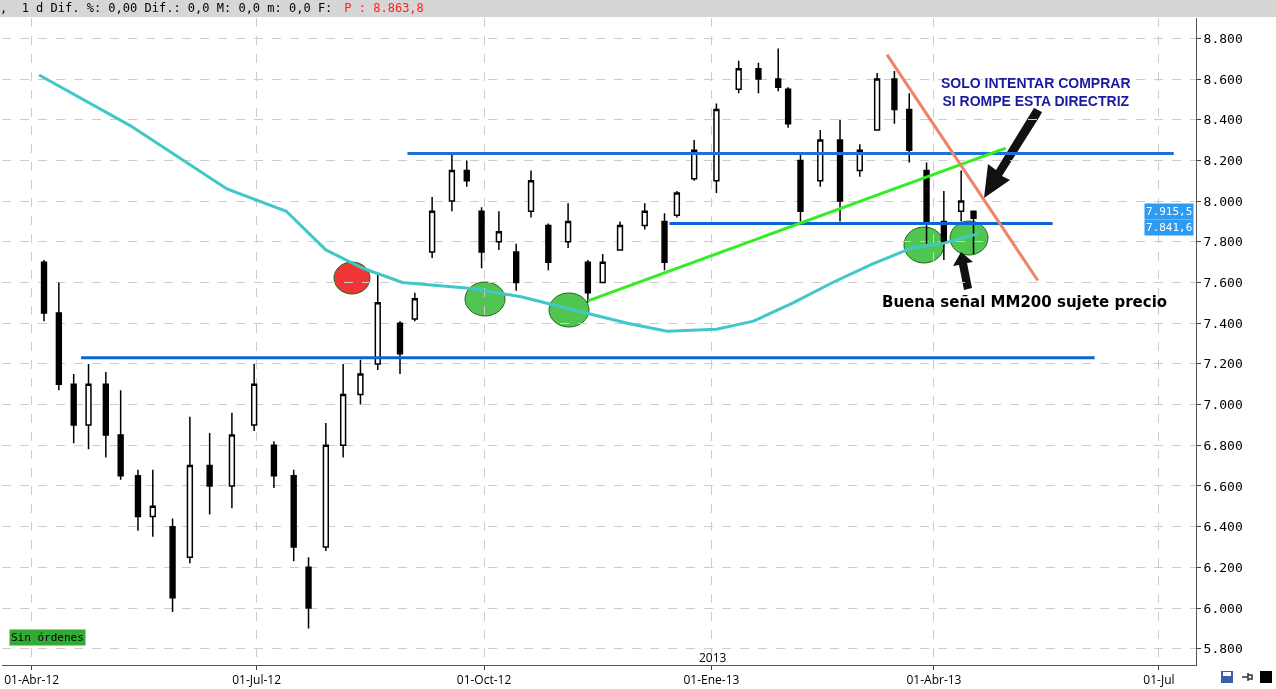 This screenshot has width=1276, height=689. Describe the element at coordinates (1223, 323) in the screenshot. I see `y-tick-label: 7.400` at that location.